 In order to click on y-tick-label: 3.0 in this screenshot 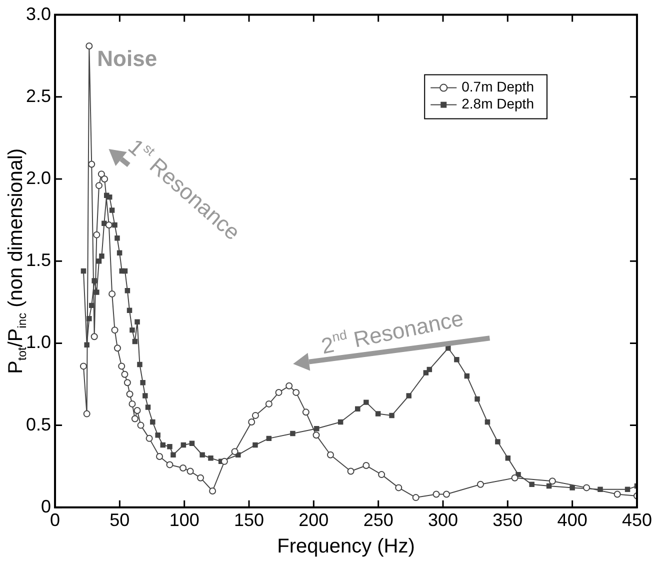, I will do `click(39, 14)`.